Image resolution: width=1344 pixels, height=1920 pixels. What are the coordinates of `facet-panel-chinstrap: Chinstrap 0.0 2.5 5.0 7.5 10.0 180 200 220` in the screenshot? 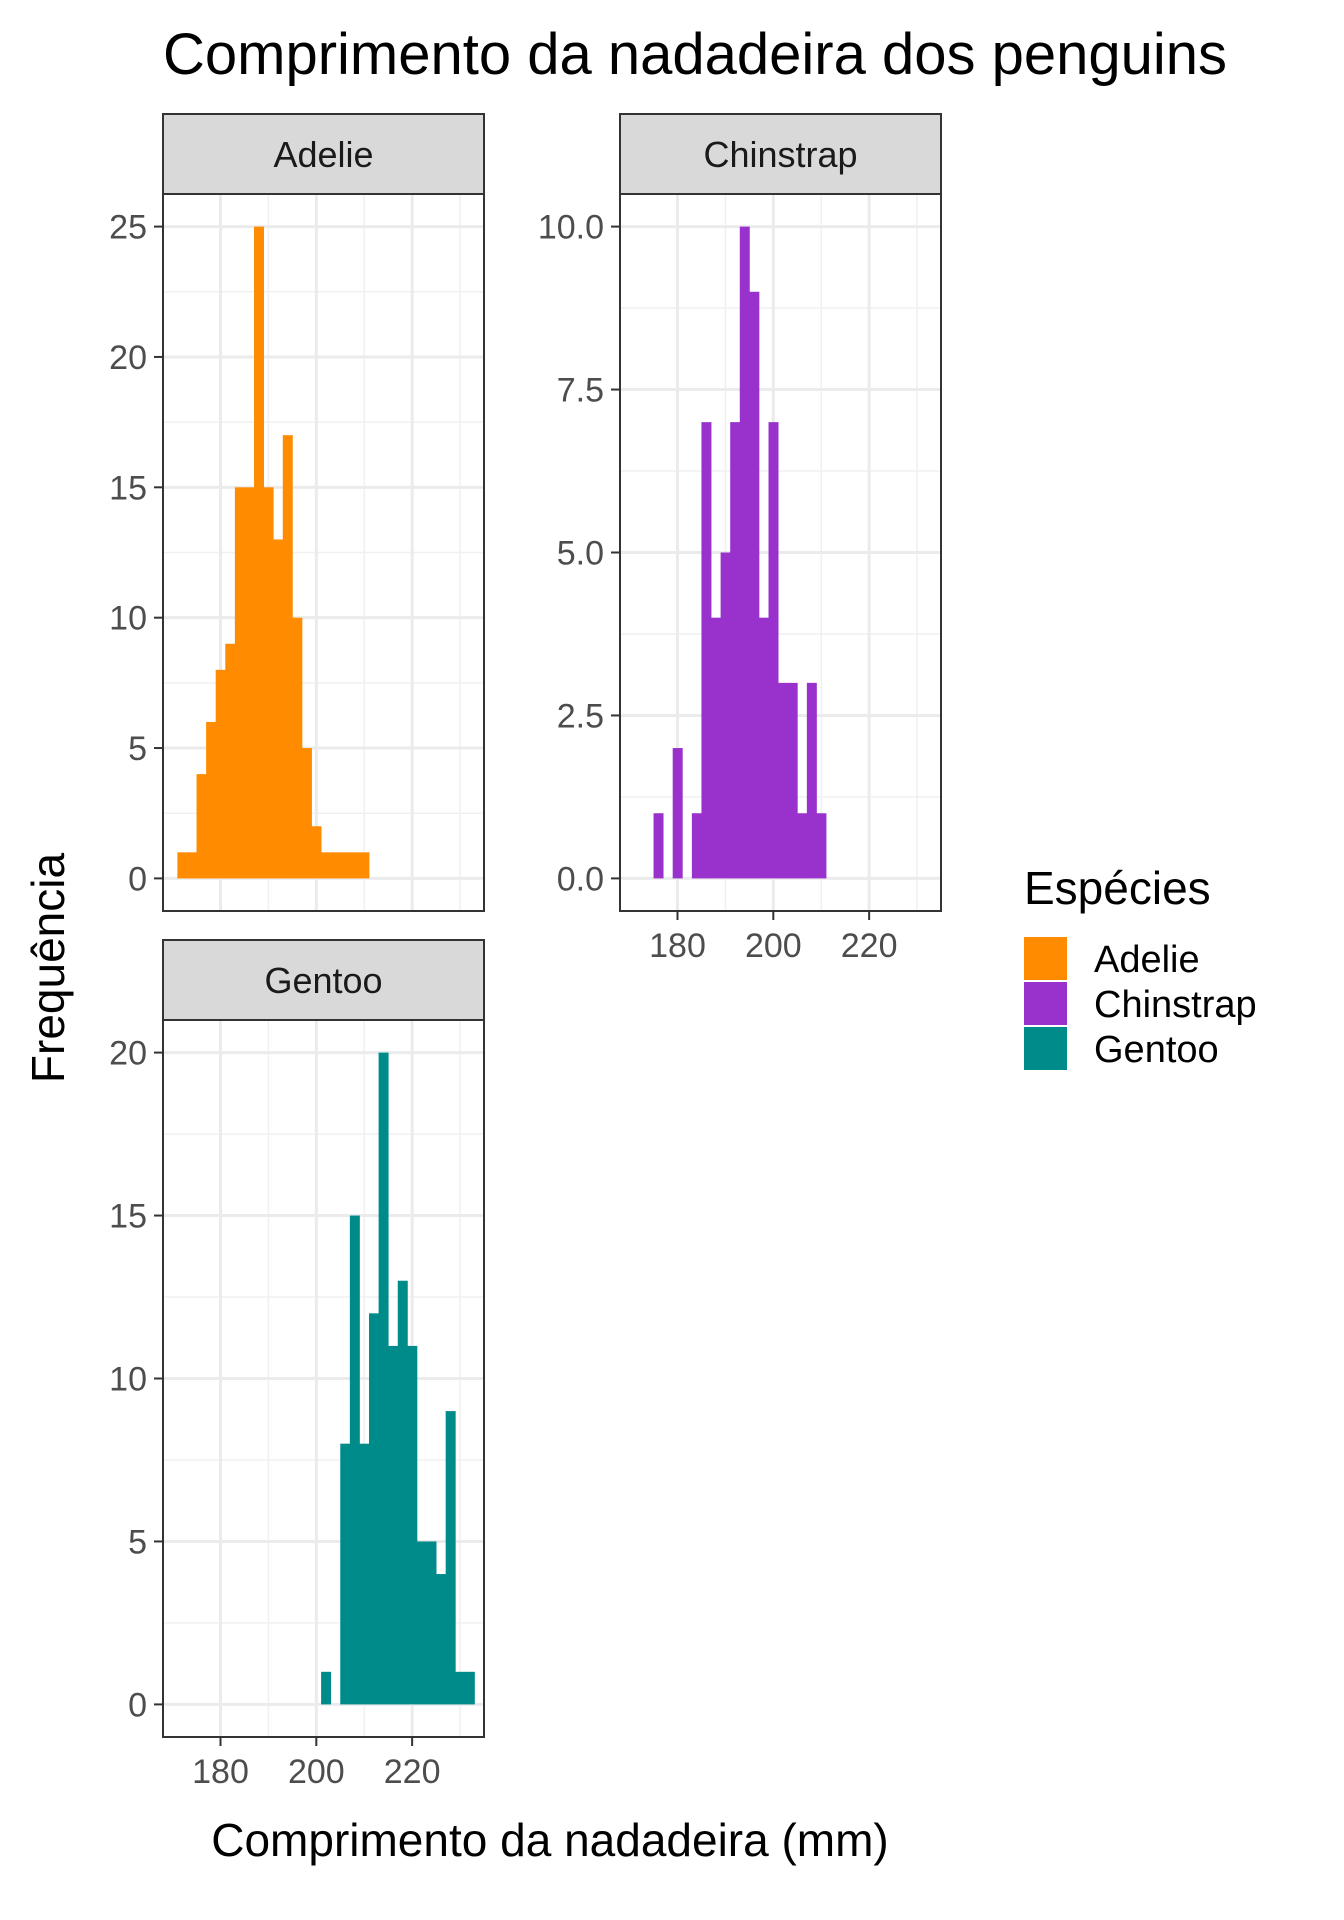 It's located at (740, 539).